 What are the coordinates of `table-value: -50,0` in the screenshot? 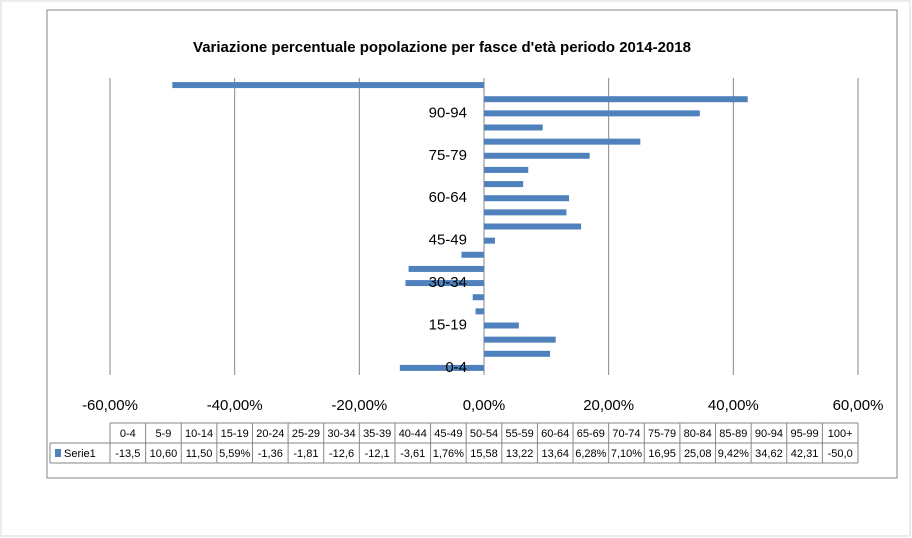 It's located at (840, 454).